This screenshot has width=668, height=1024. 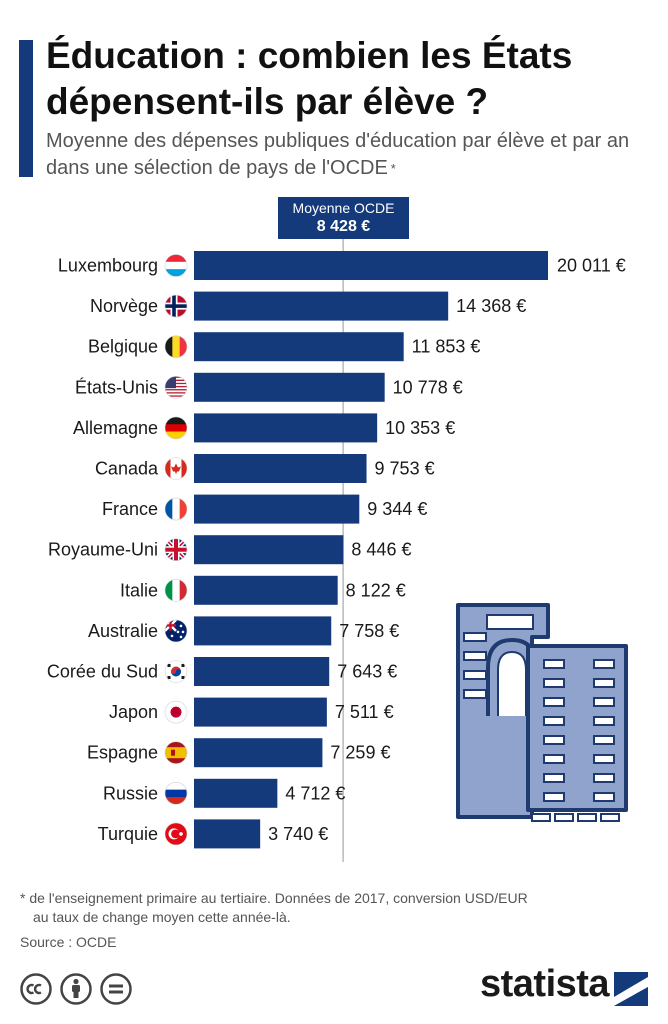 I want to click on bar-row: Australie 7 758 €, so click(x=243, y=631).